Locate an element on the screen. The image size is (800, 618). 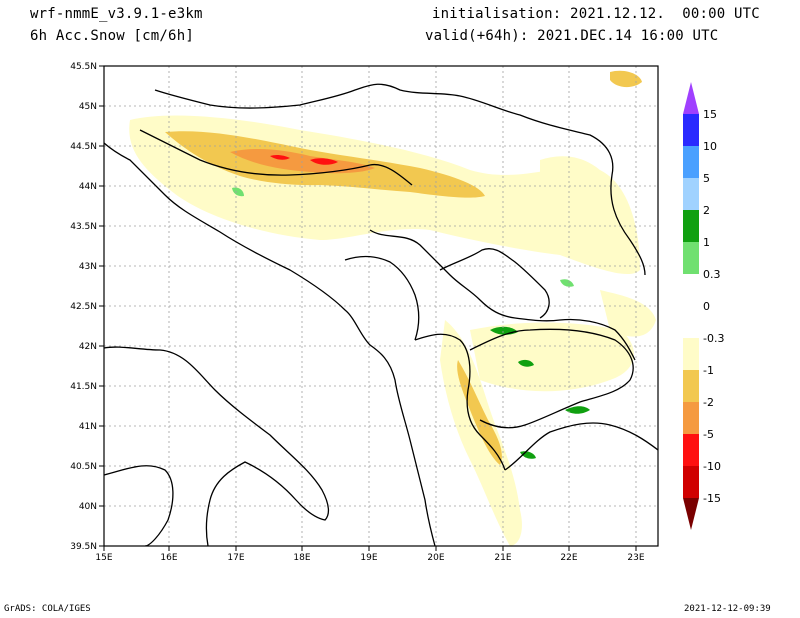
lon-label: 16E is located at coordinates (168, 558).